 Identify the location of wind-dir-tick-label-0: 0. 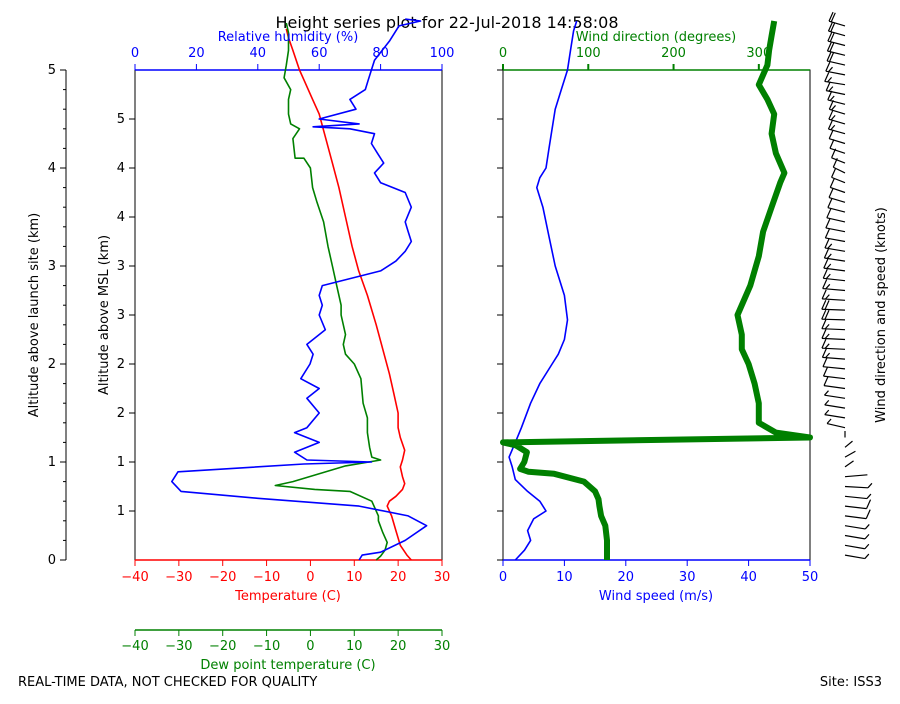
(503, 53).